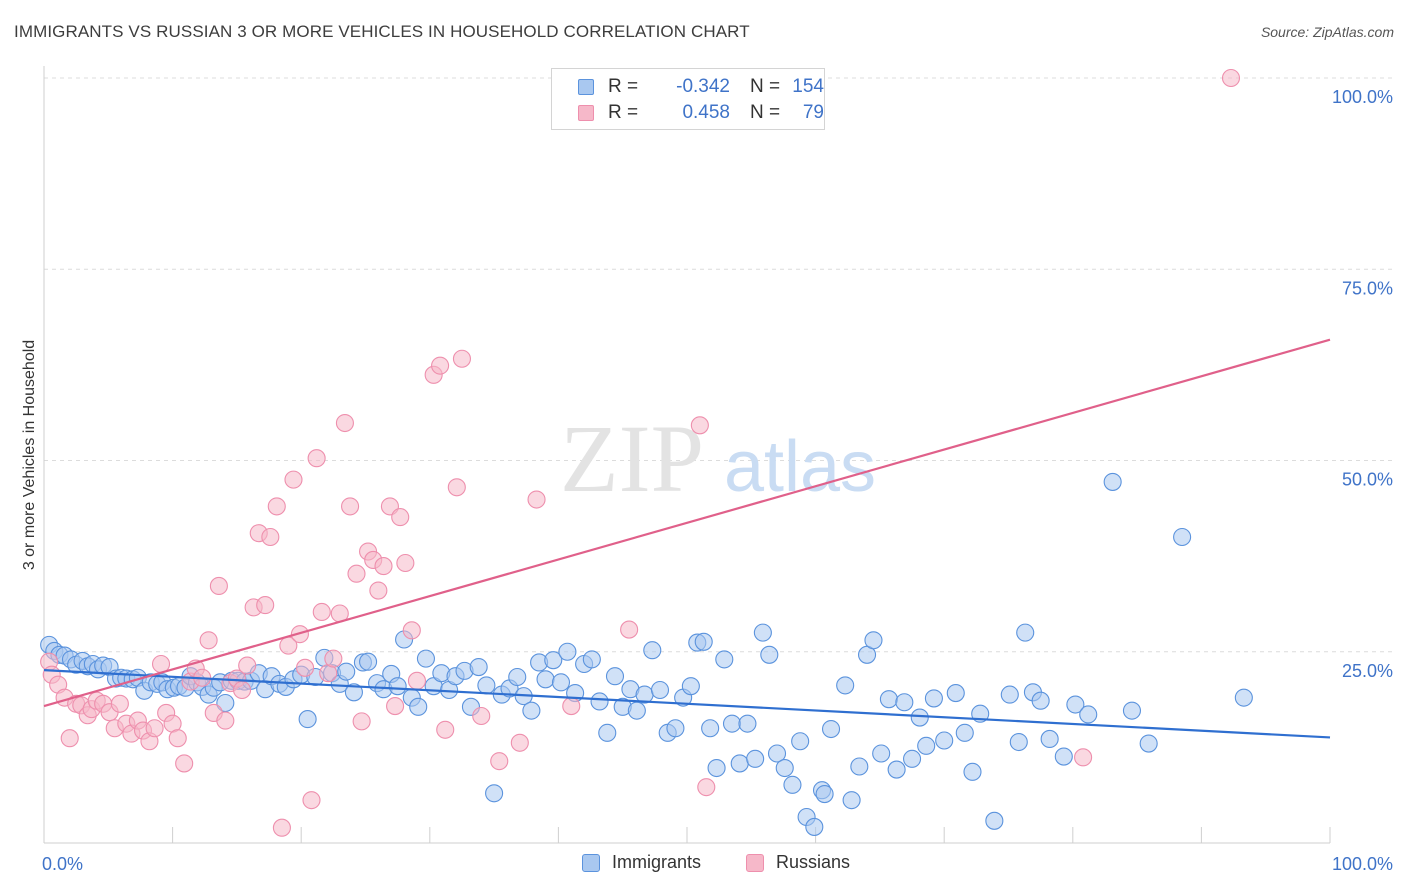 This screenshot has height=892, width=1406. Describe the element at coordinates (62, 864) in the screenshot. I see `x-tick-label-min: 0.0%` at that location.